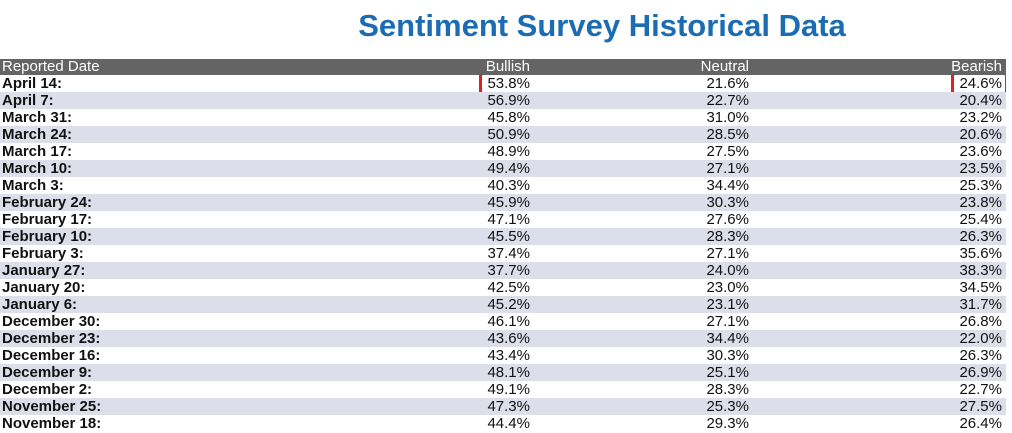 This screenshot has width=1012, height=433. I want to click on bearish-value: 26.8%, so click(980, 321).